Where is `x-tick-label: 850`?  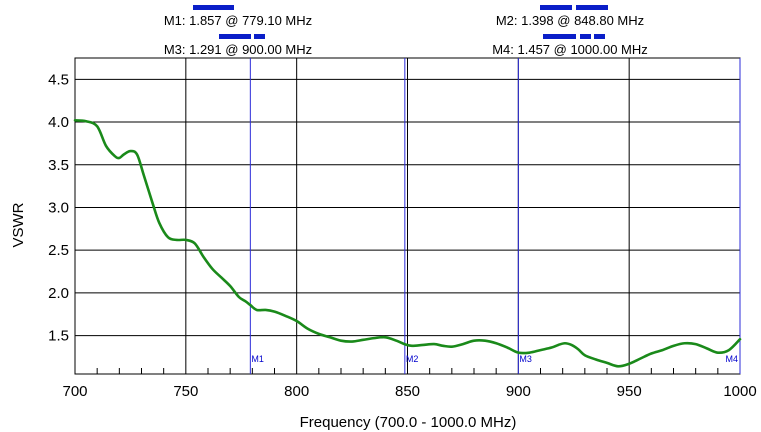 x-tick-label: 850 is located at coordinates (407, 391).